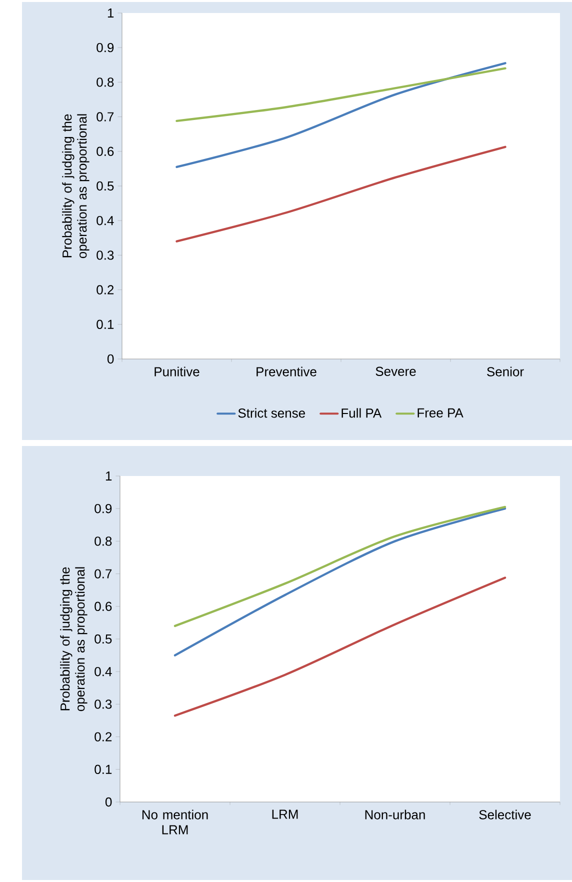 The height and width of the screenshot is (882, 572). I want to click on legend-label: Free PA, so click(441, 413).